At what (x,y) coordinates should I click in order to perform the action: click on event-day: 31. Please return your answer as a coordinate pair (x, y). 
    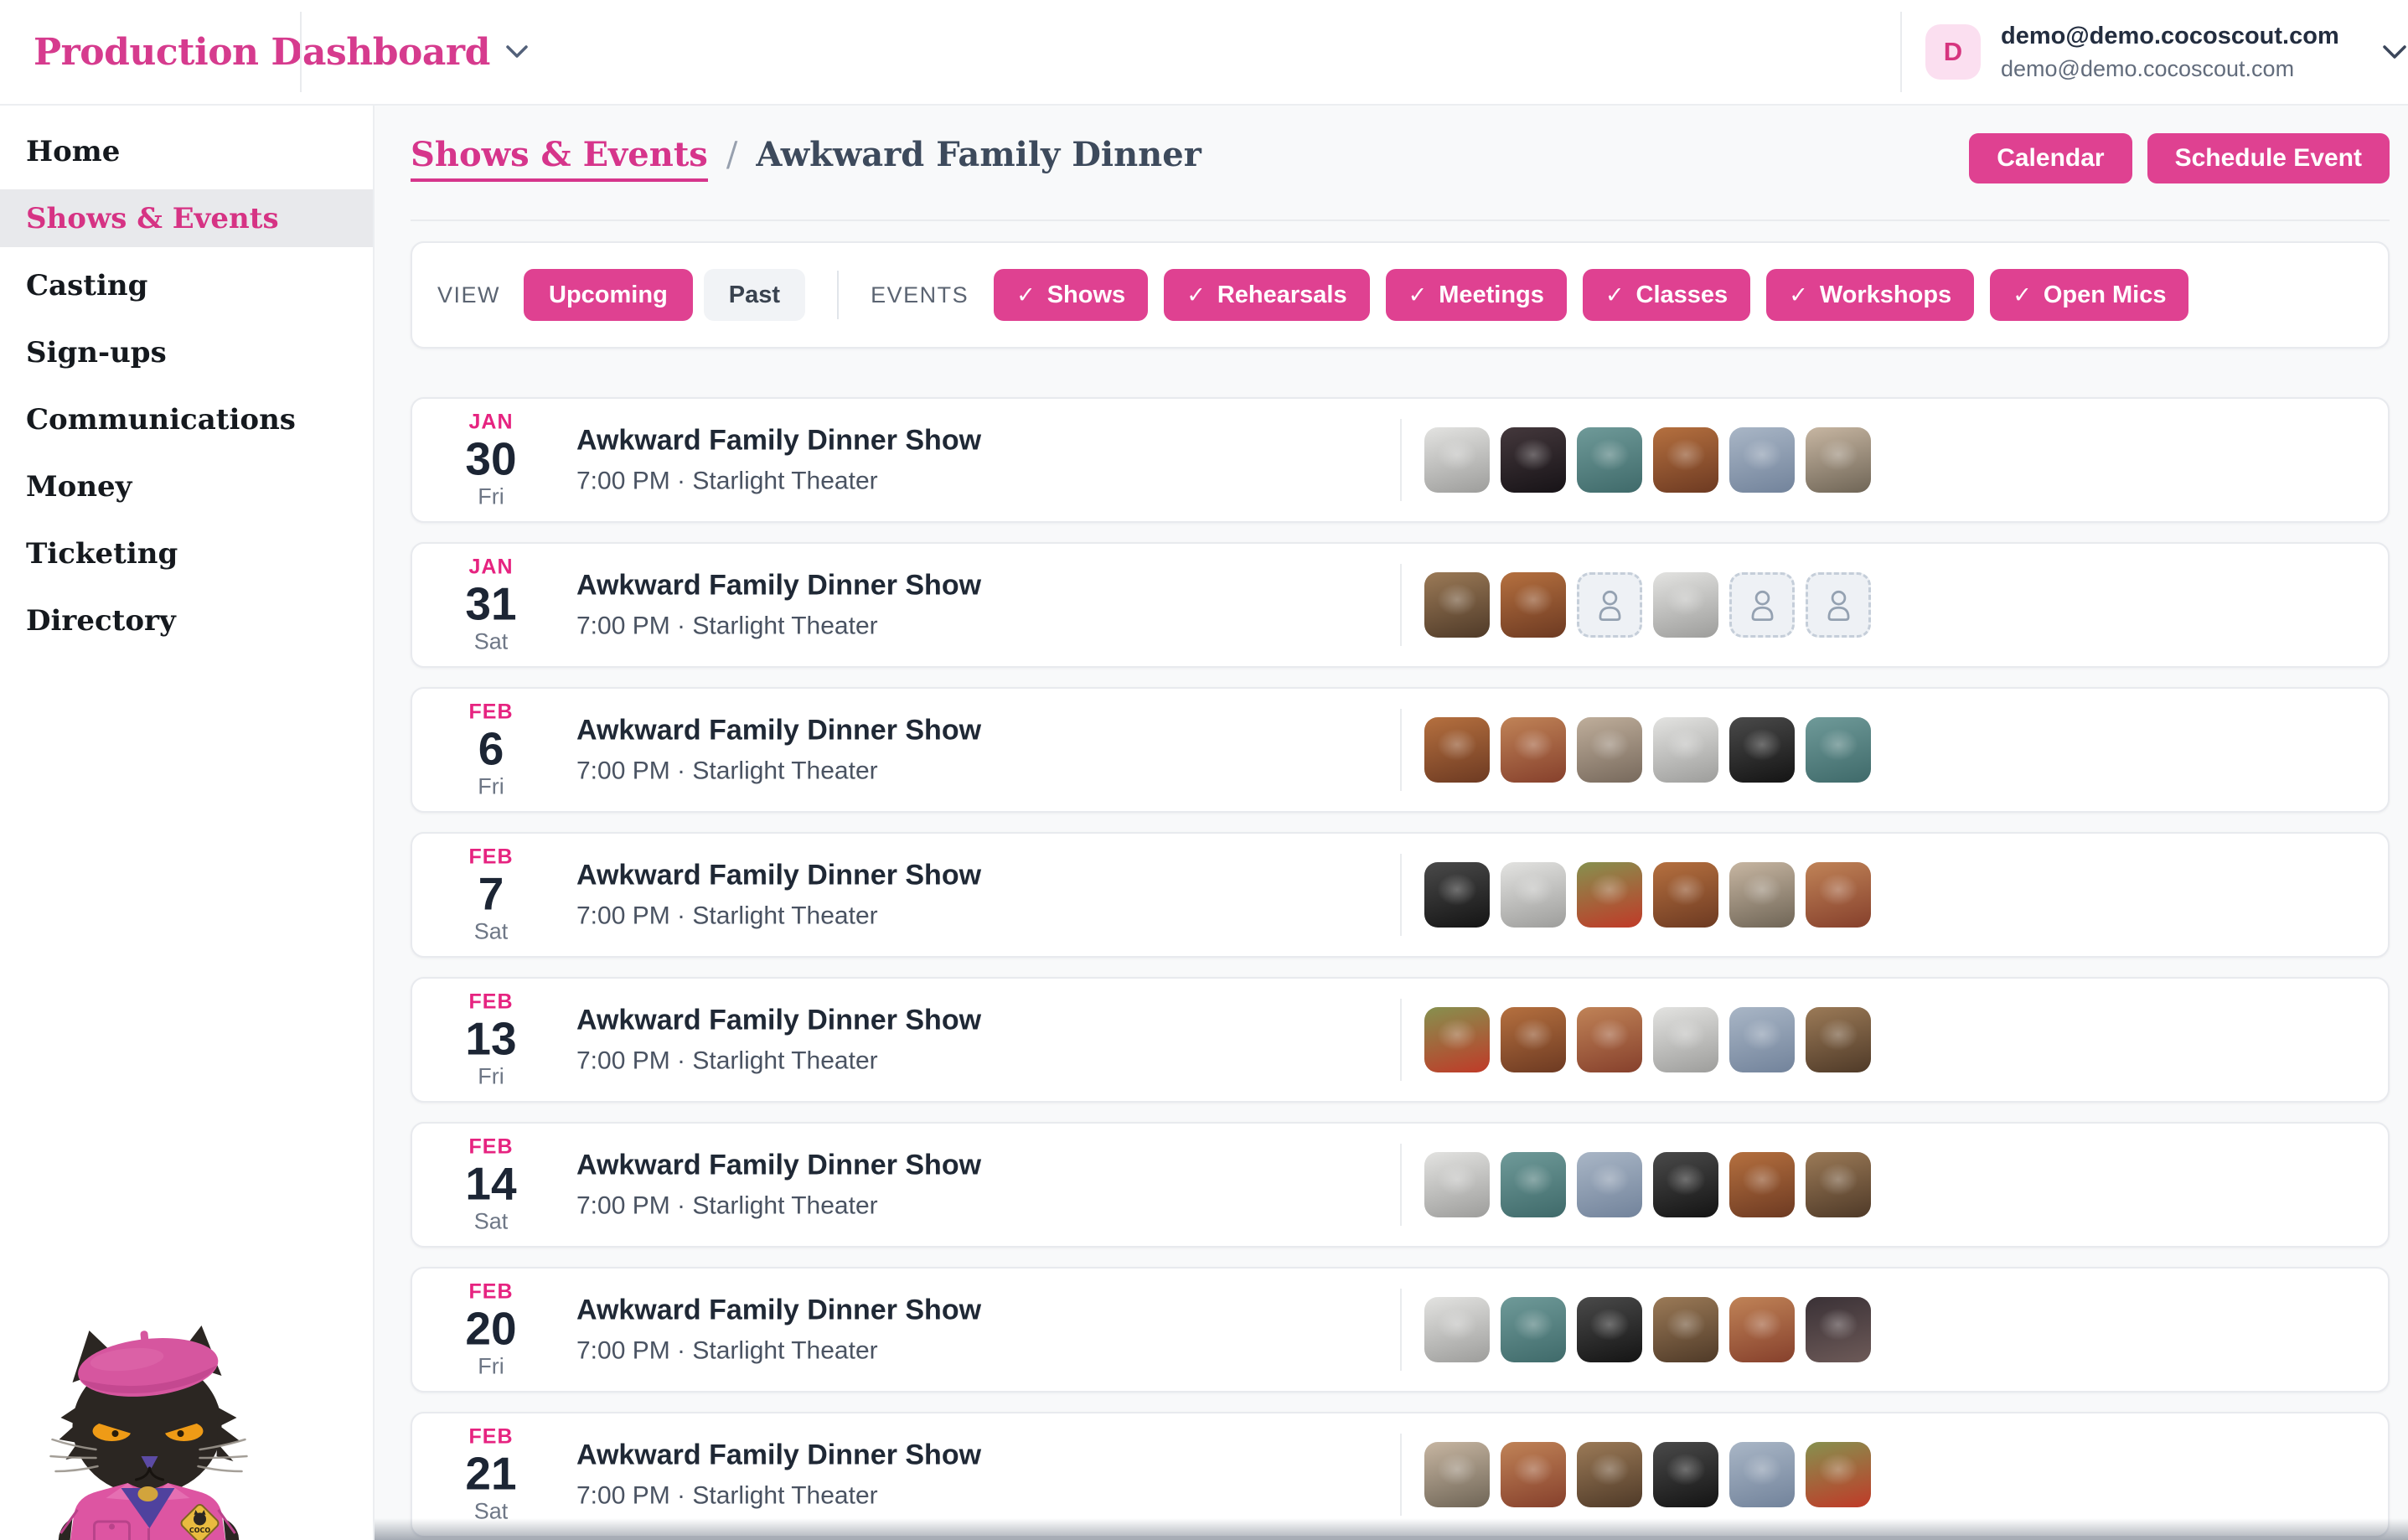
    Looking at the image, I should click on (491, 603).